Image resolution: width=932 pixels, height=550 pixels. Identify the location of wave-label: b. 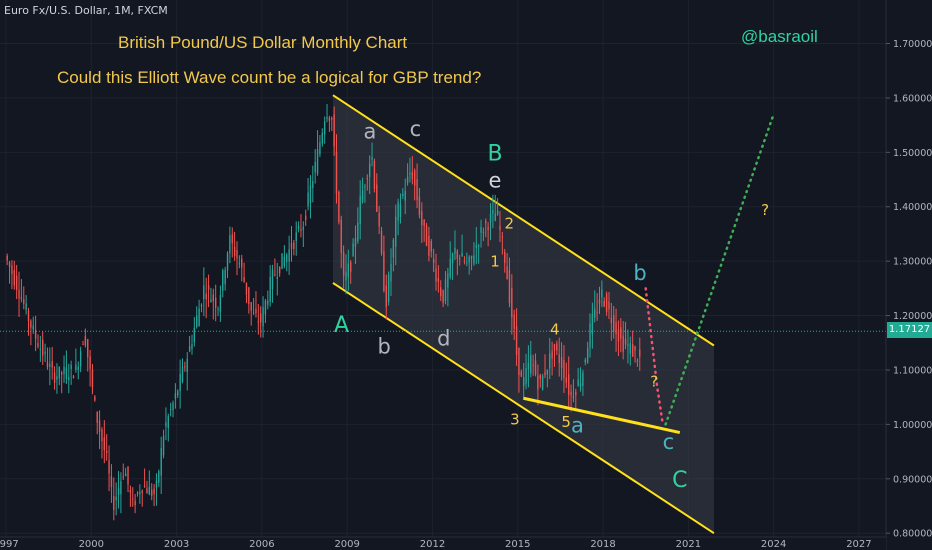
(639, 273).